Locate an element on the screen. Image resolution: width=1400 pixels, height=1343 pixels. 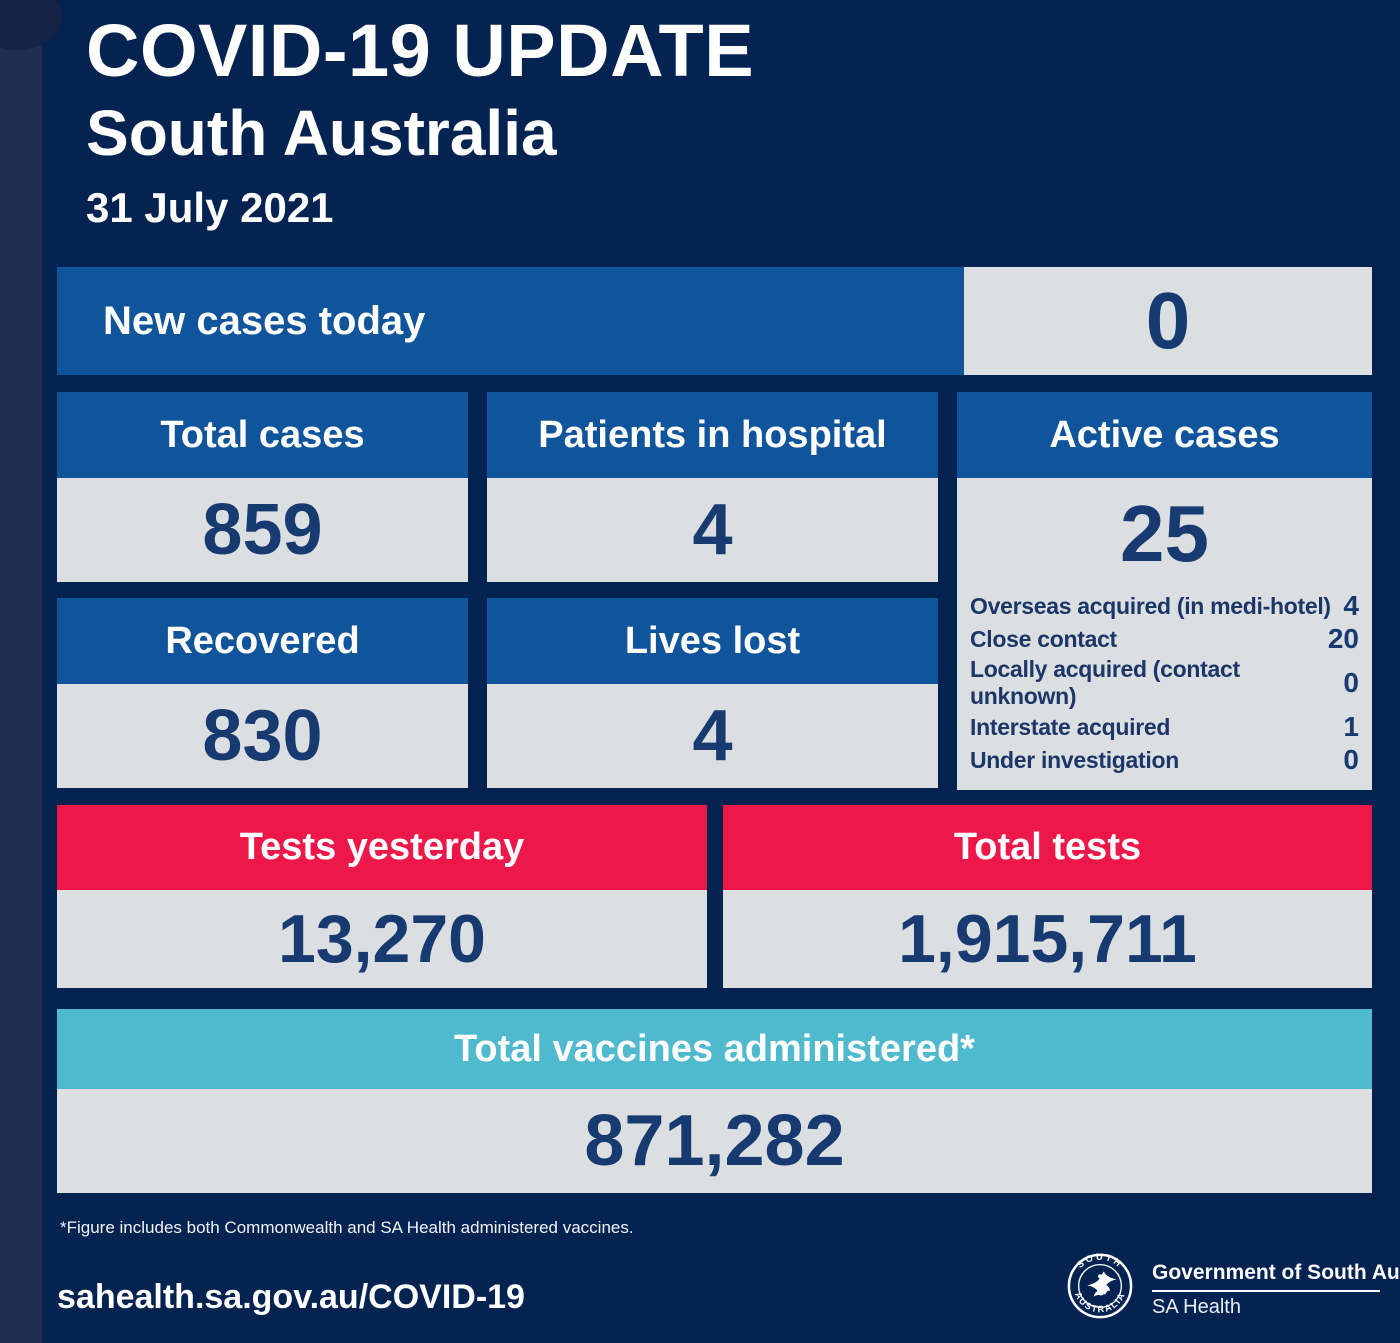
vaccines-card: Total vaccines administered* 871,282 is located at coordinates (714, 1101).